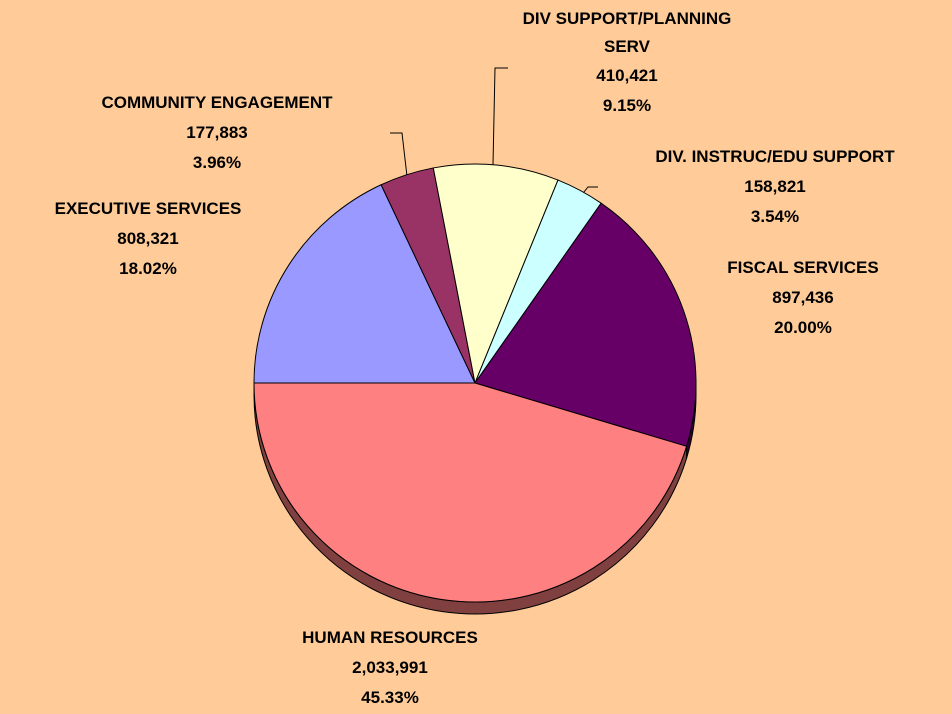 The image size is (952, 714). I want to click on name: HUMAN RESOURCES, so click(390, 637).